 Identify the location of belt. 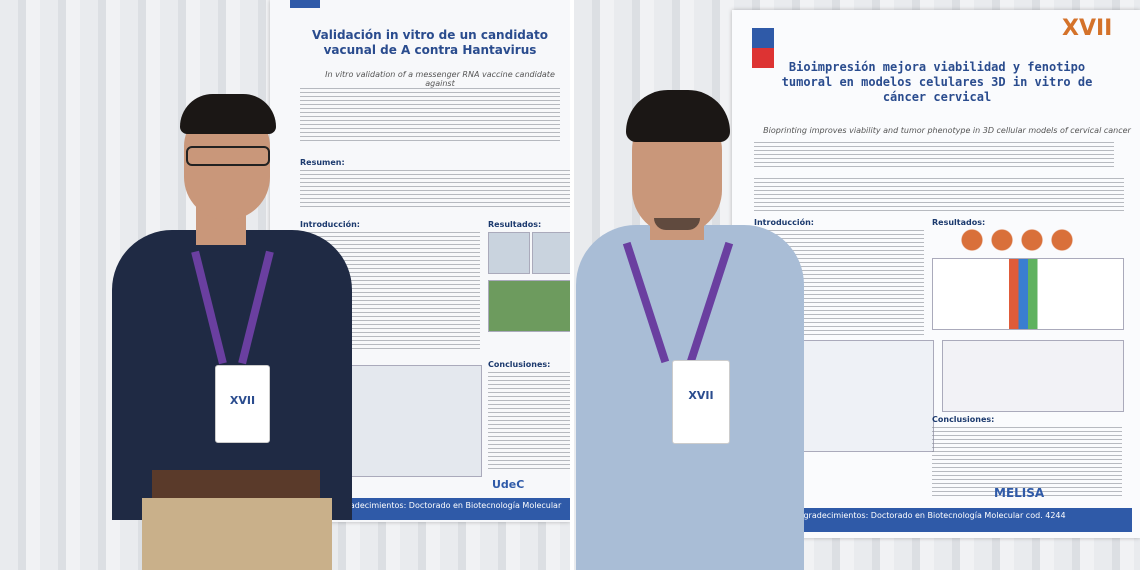
(236, 485).